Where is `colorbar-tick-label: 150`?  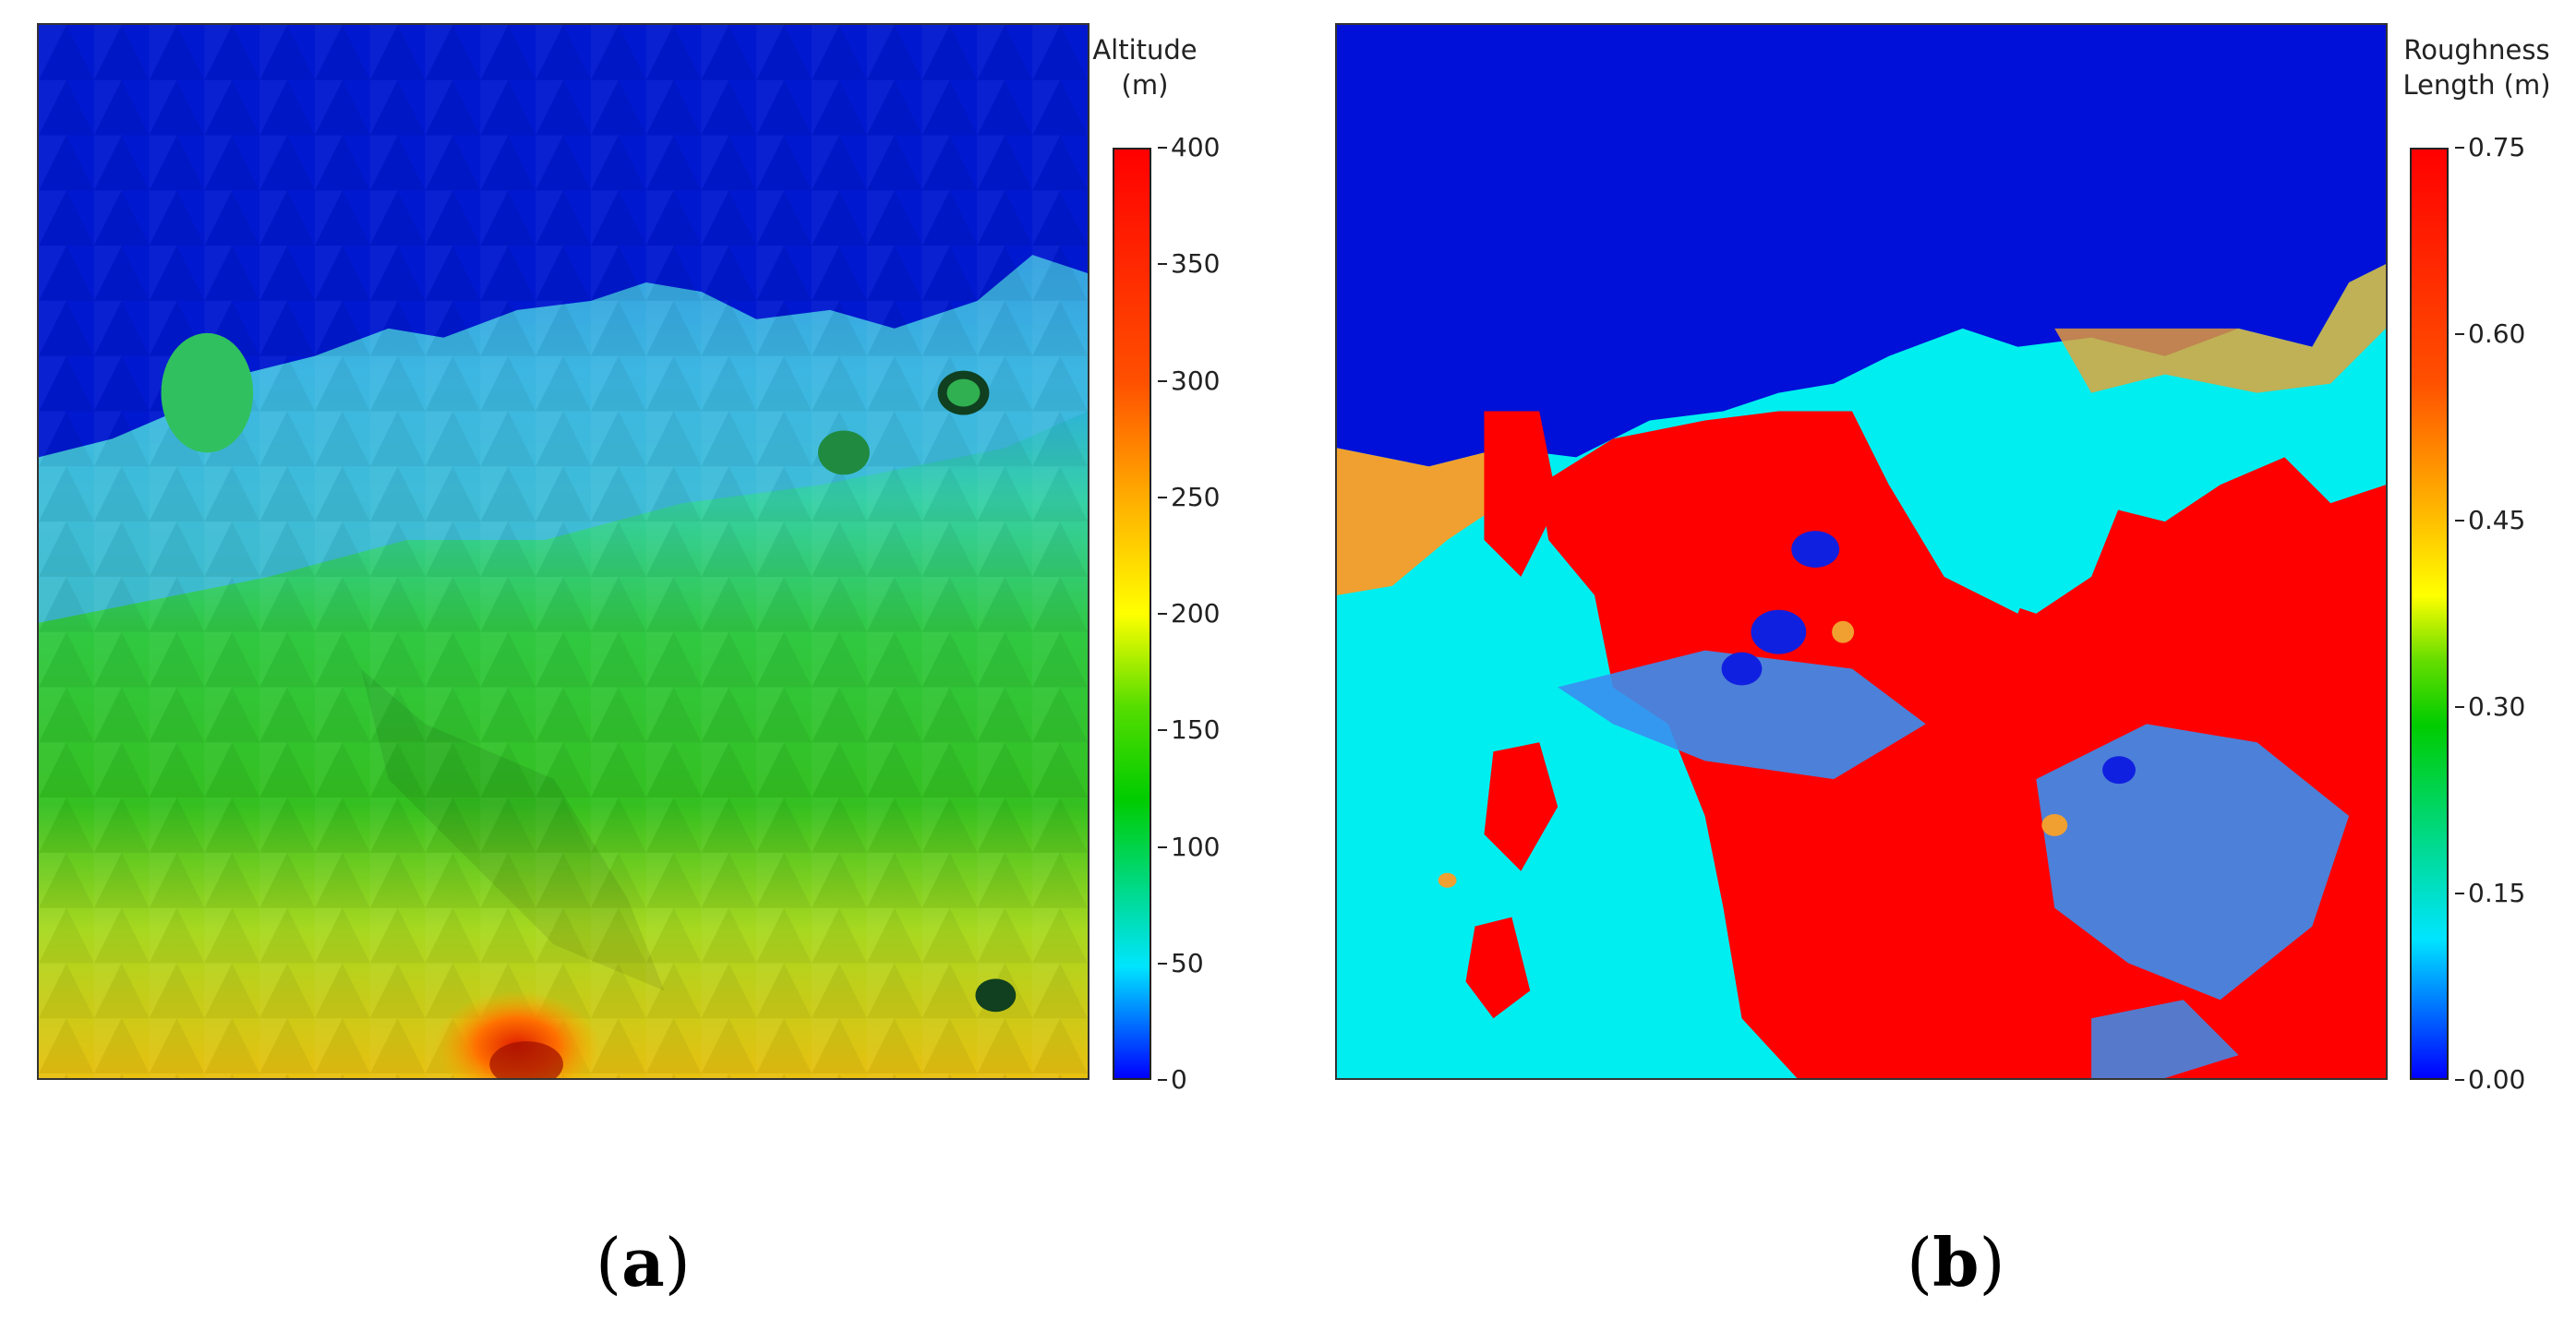
colorbar-tick-label: 150 is located at coordinates (1189, 730).